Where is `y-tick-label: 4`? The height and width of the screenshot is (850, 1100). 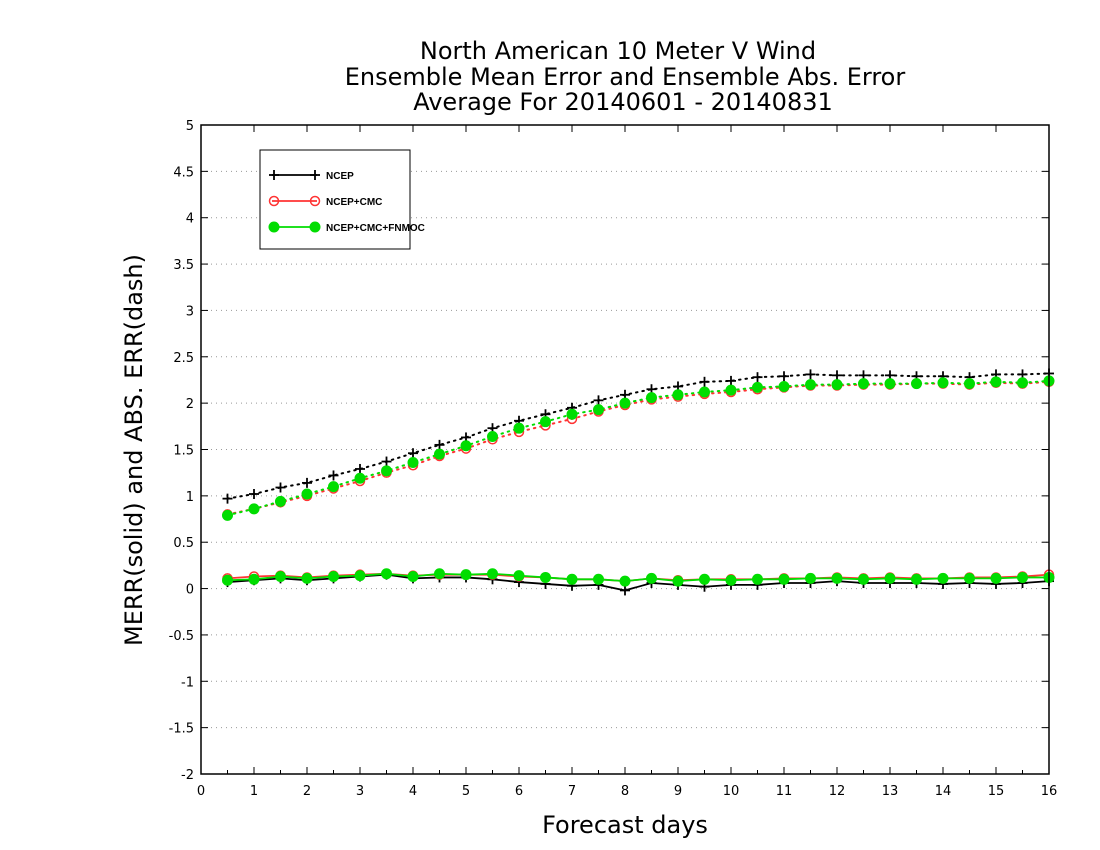 y-tick-label: 4 is located at coordinates (190, 219).